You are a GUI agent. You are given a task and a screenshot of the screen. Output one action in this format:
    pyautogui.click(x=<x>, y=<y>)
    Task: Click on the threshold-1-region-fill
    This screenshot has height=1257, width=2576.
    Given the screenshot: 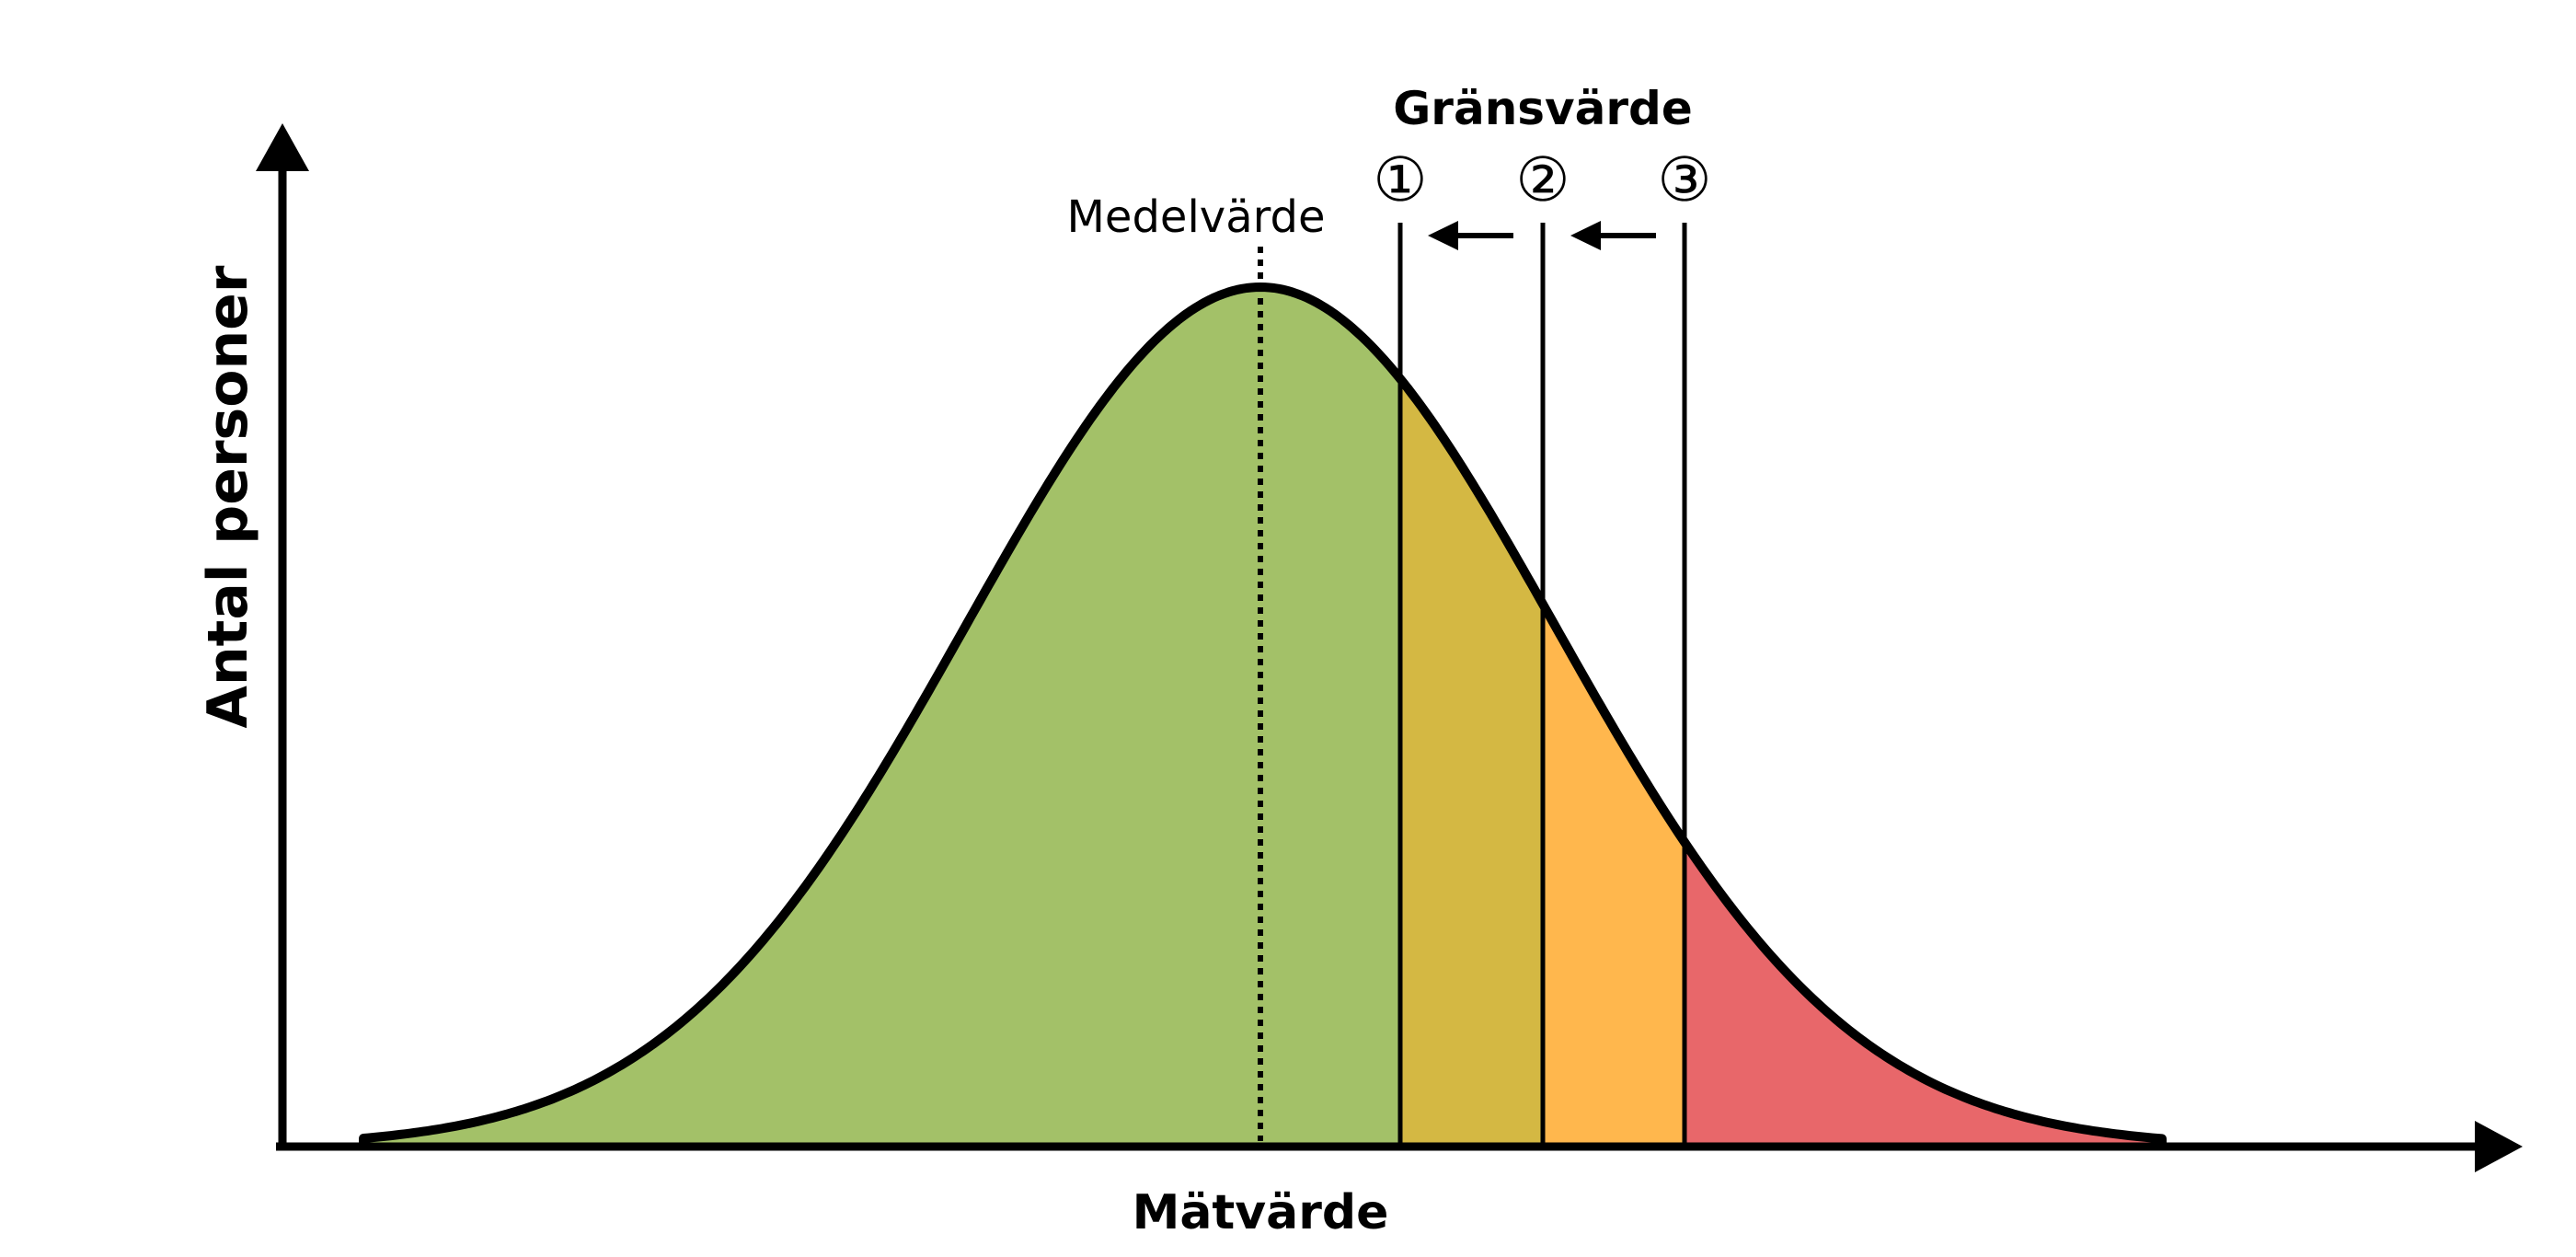 What is the action you would take?
    pyautogui.click(x=1469, y=717)
    